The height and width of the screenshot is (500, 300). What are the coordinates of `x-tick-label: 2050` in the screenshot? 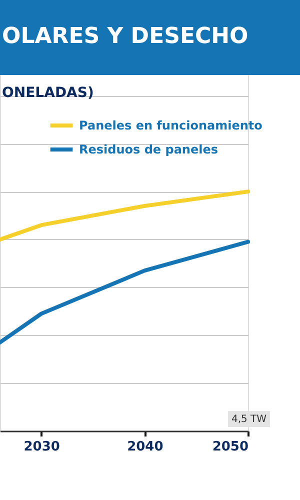 It's located at (230, 447).